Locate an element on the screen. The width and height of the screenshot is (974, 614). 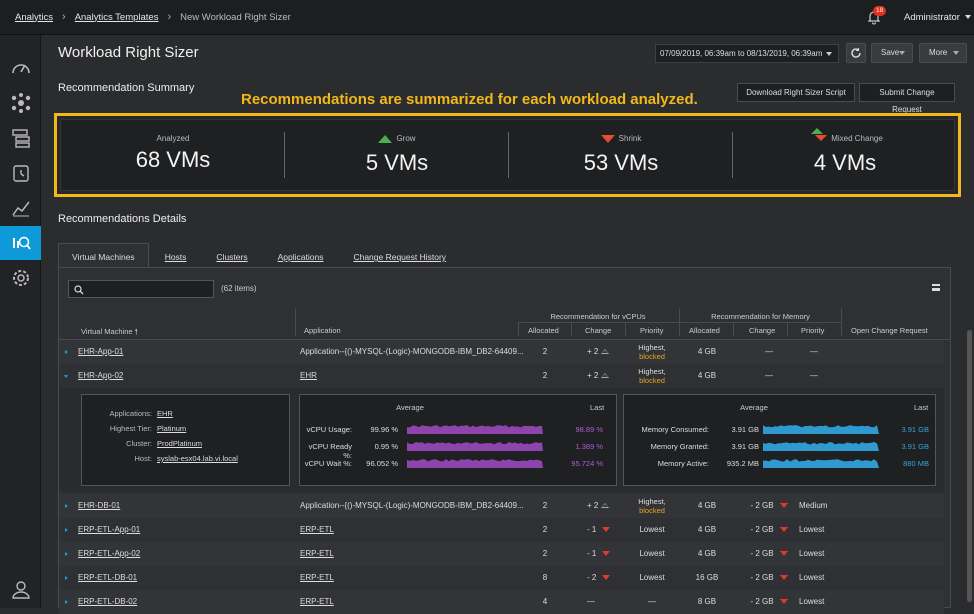
search-input is located at coordinates (141, 289).